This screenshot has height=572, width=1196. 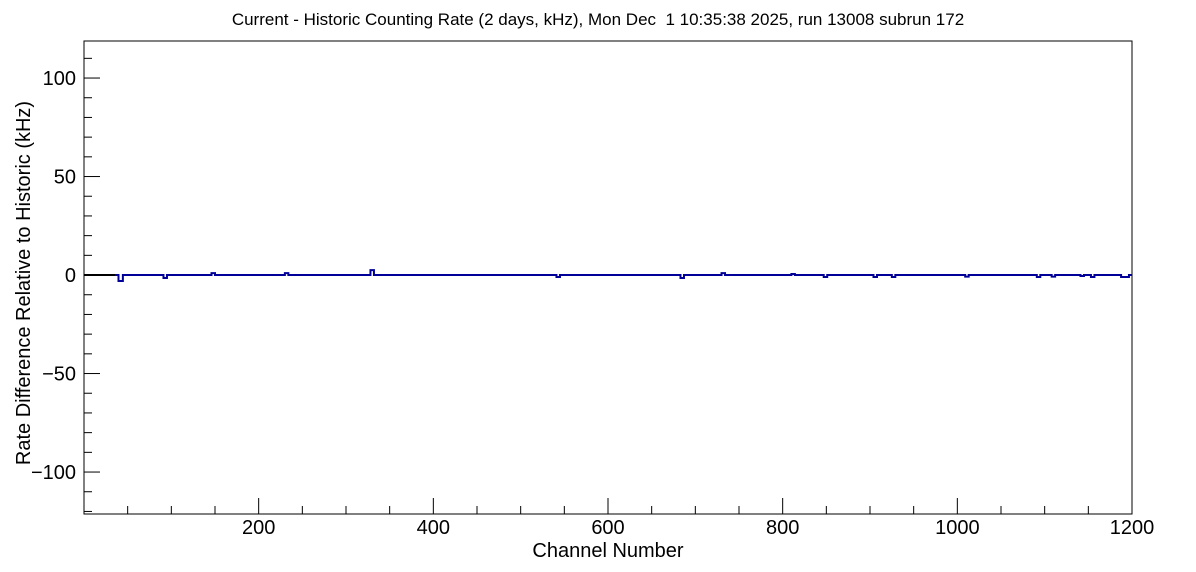 What do you see at coordinates (623, 275) in the screenshot?
I see `series-rate-difference` at bounding box center [623, 275].